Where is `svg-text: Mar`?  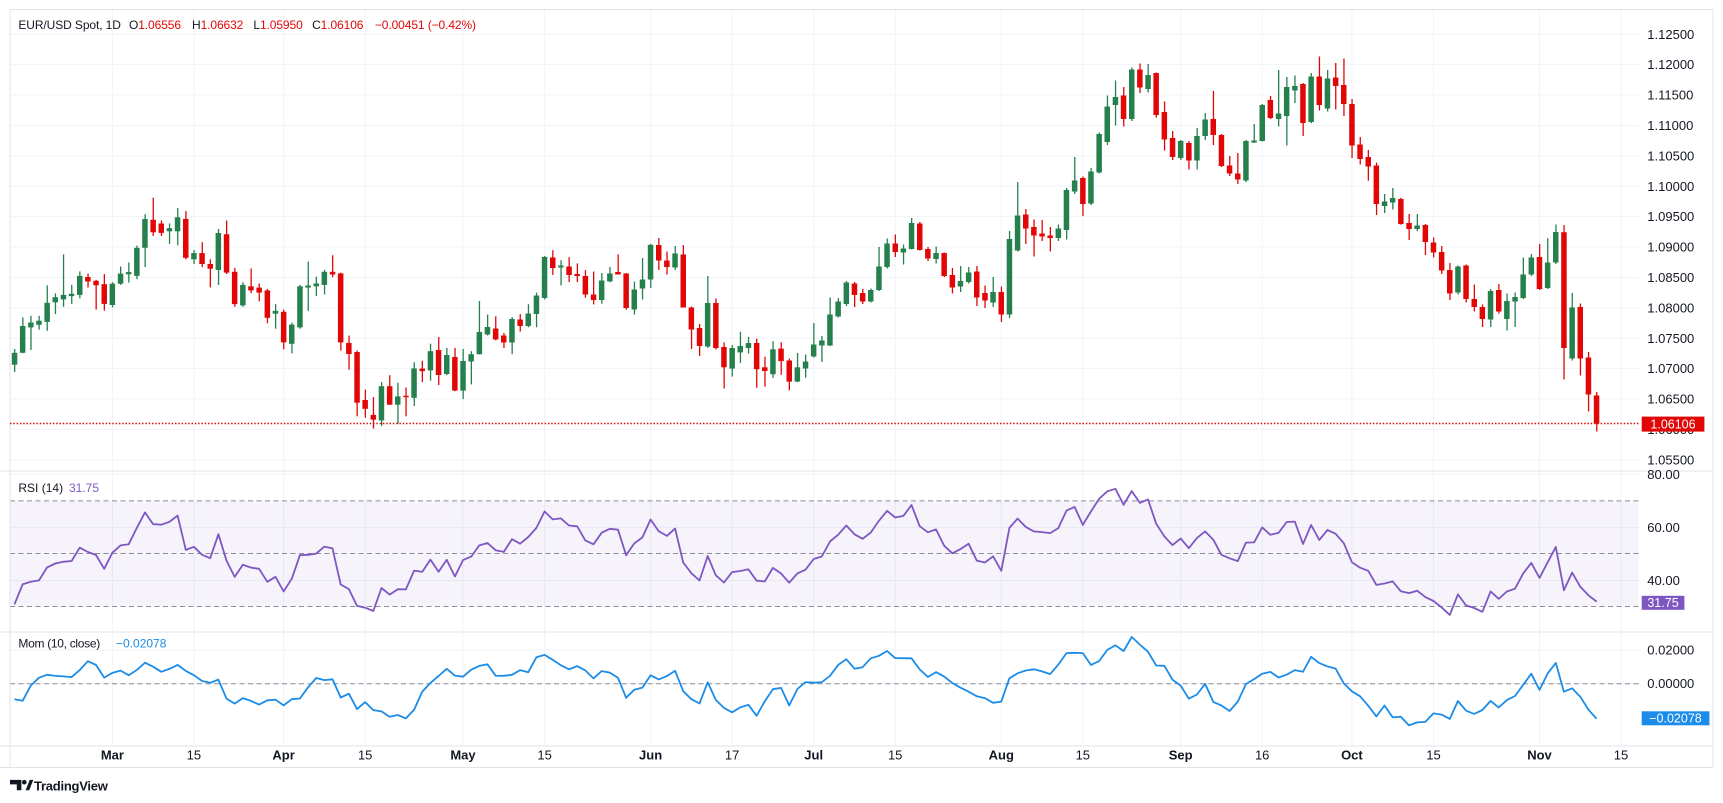
svg-text: Mar is located at coordinates (112, 754).